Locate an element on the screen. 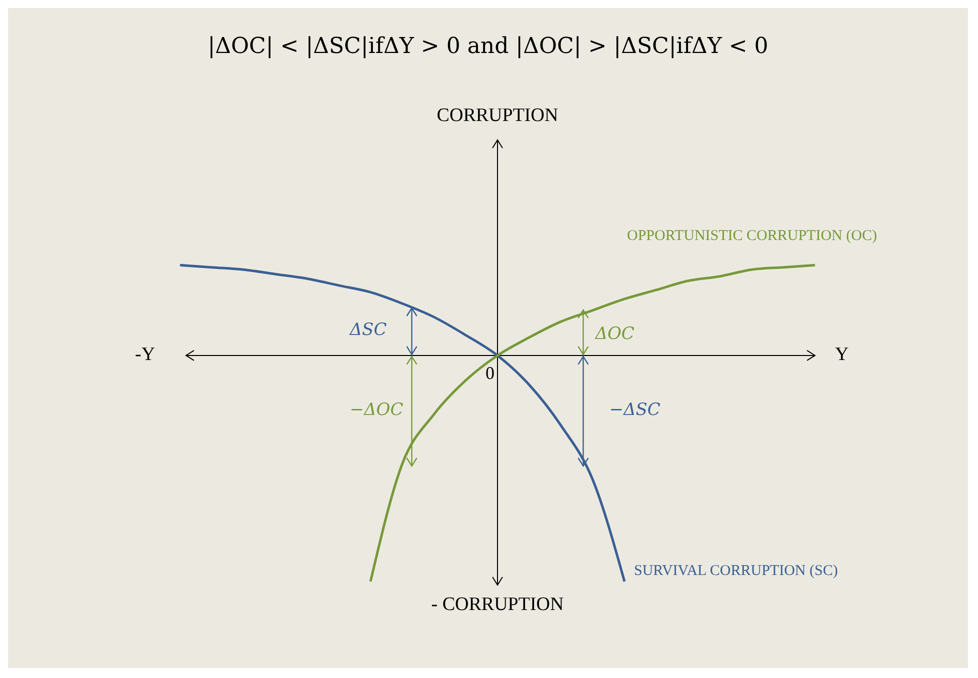 Image resolution: width=978 pixels, height=678 pixels. annotation: ΔOC is located at coordinates (614, 334).